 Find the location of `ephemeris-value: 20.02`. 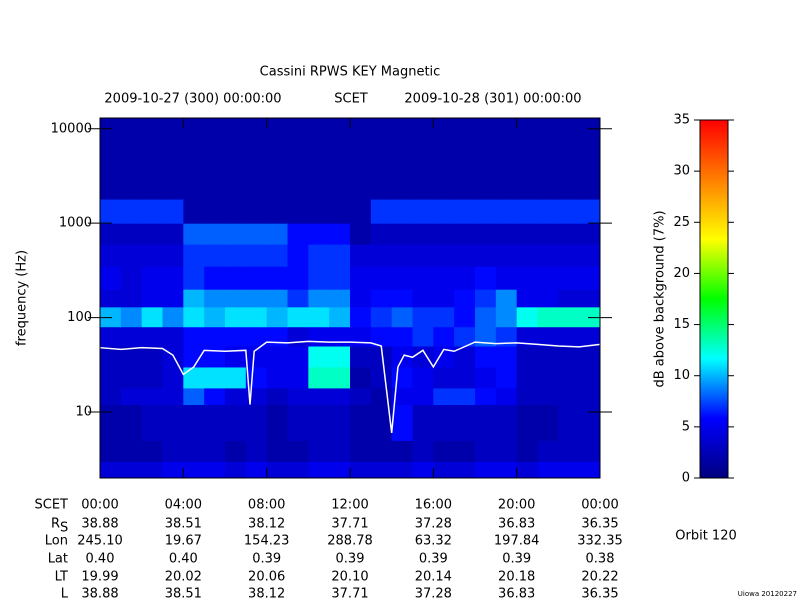

ephemeris-value: 20.02 is located at coordinates (183, 577).